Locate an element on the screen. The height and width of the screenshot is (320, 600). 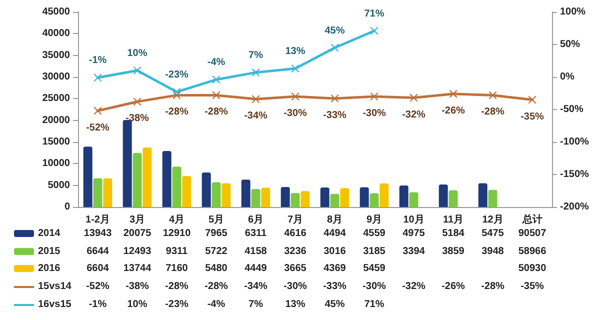
data-label: 4975 is located at coordinates (413, 233).